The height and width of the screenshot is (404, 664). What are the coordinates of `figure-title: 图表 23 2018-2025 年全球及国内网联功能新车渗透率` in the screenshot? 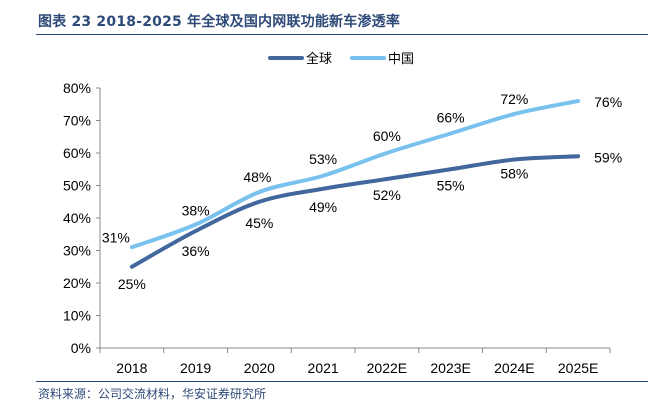 It's located at (219, 22).